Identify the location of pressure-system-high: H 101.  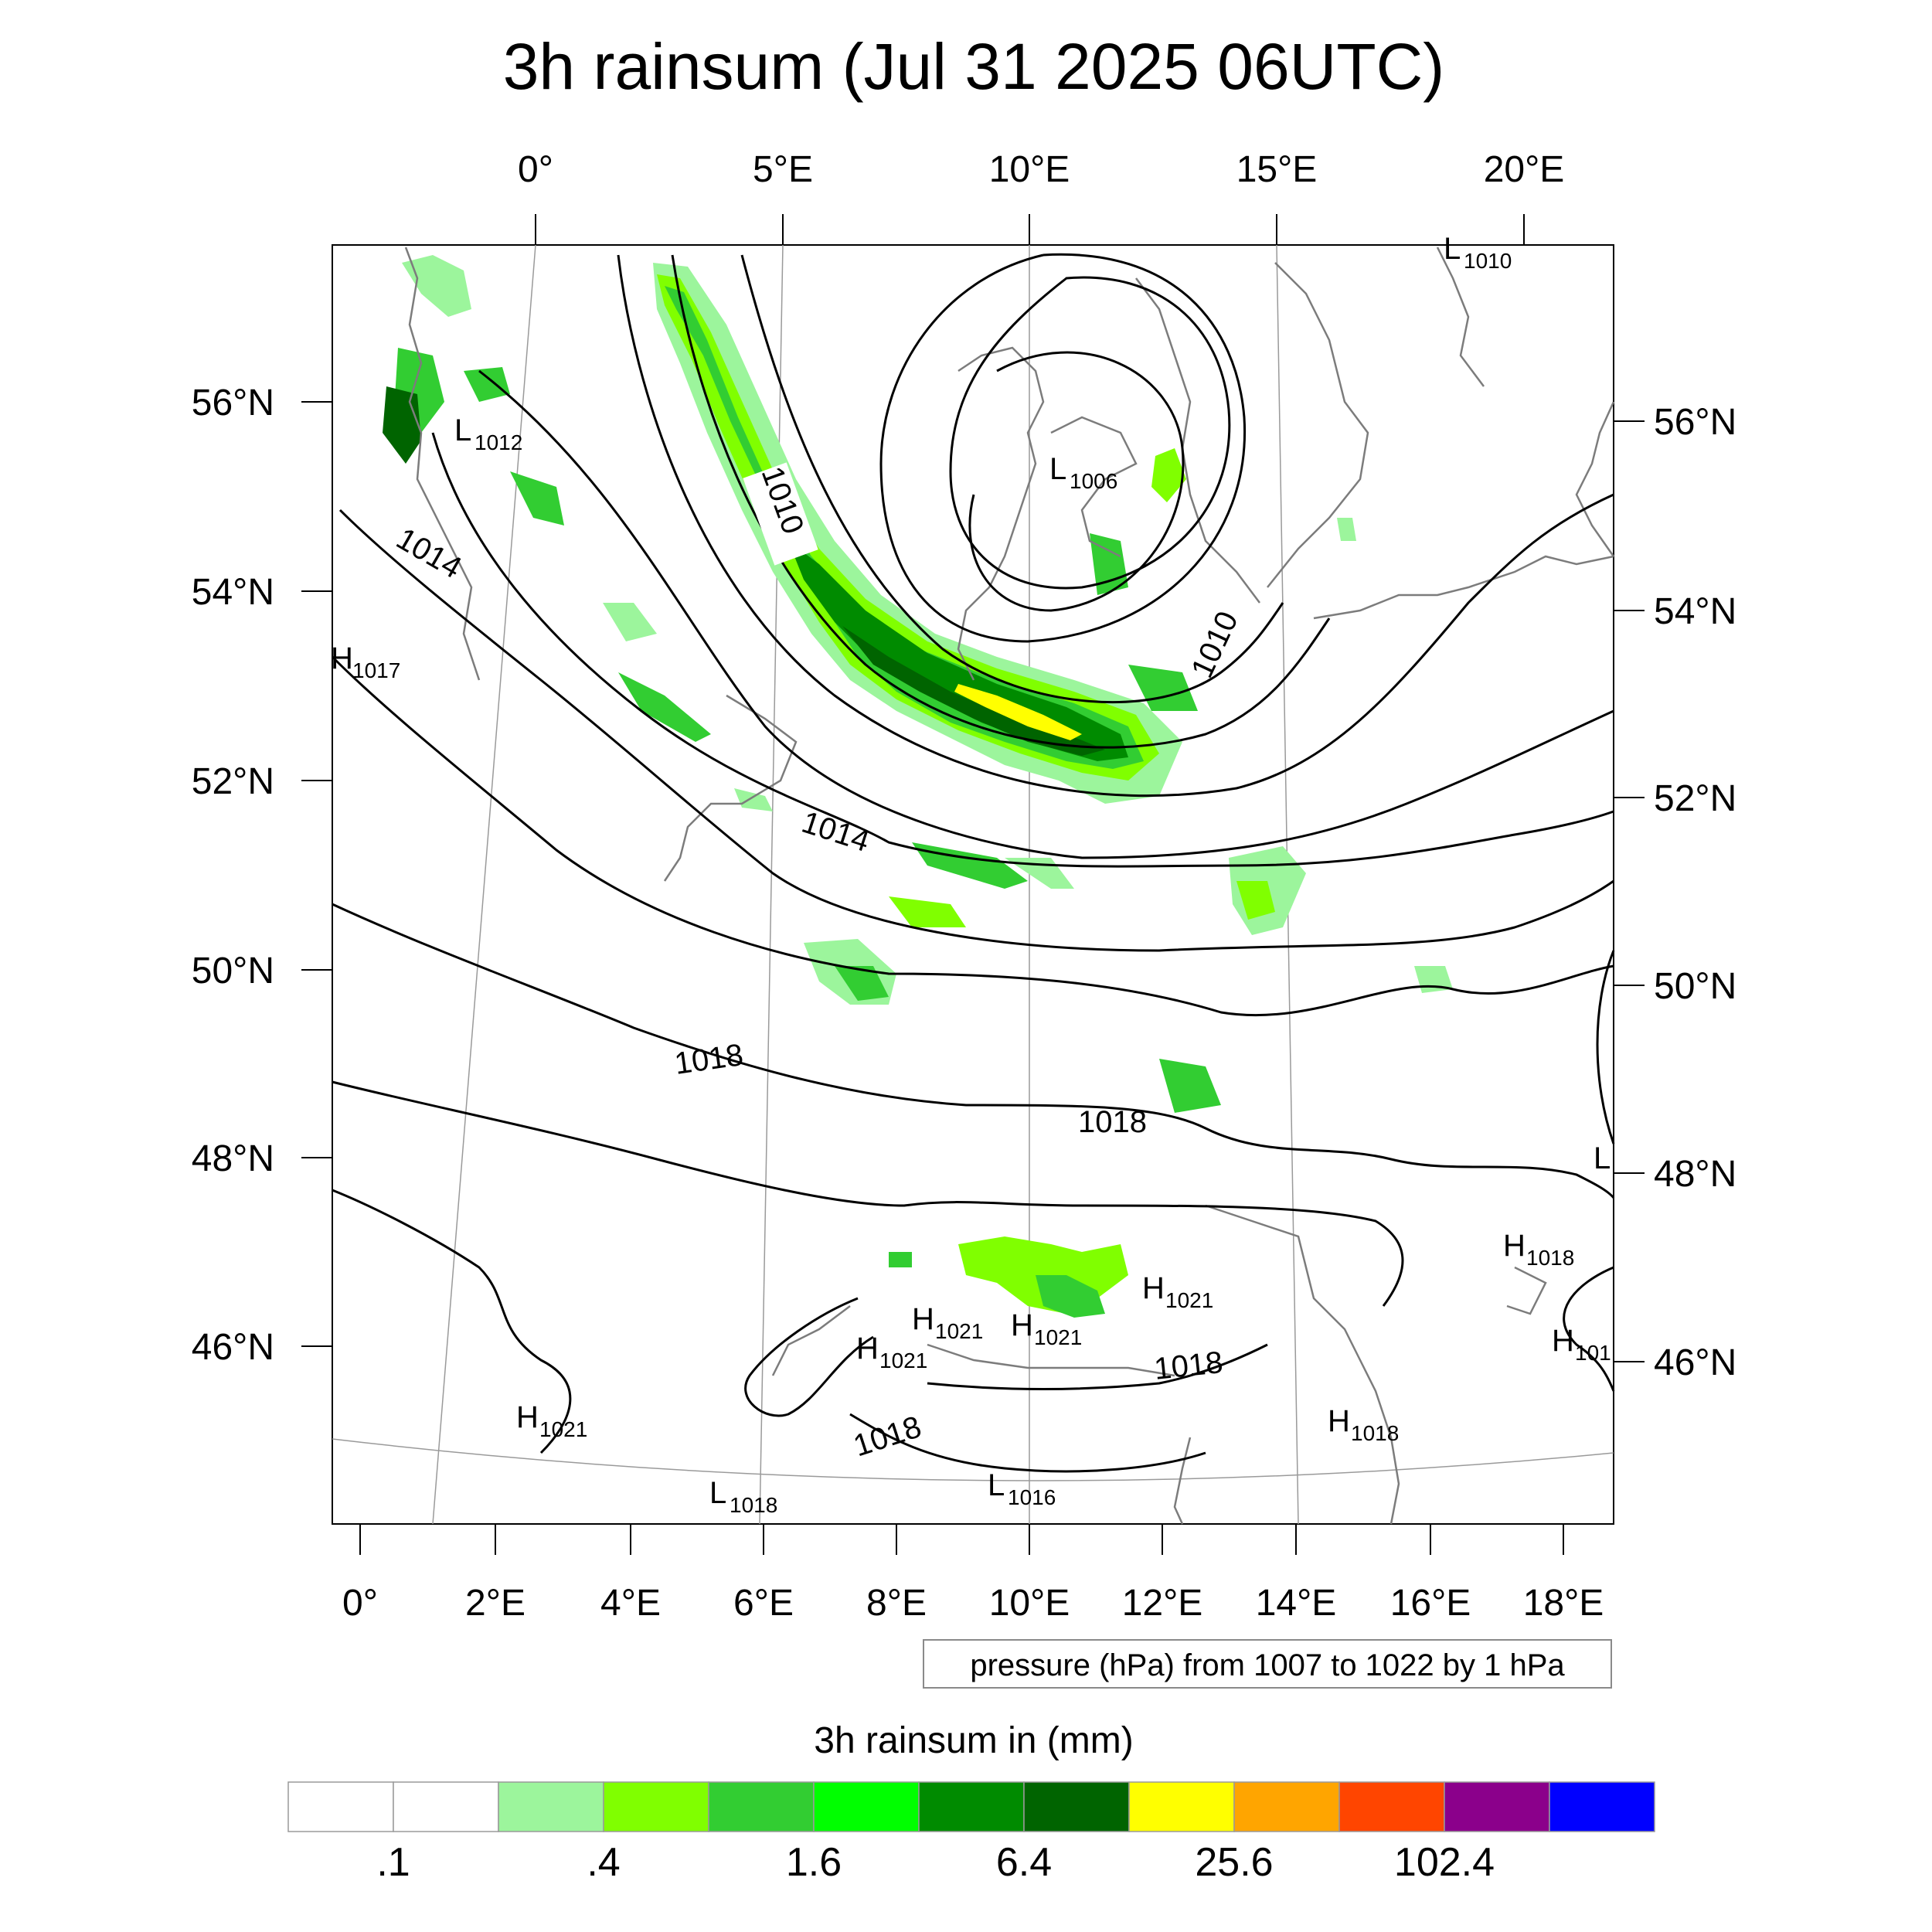
(1582, 1345).